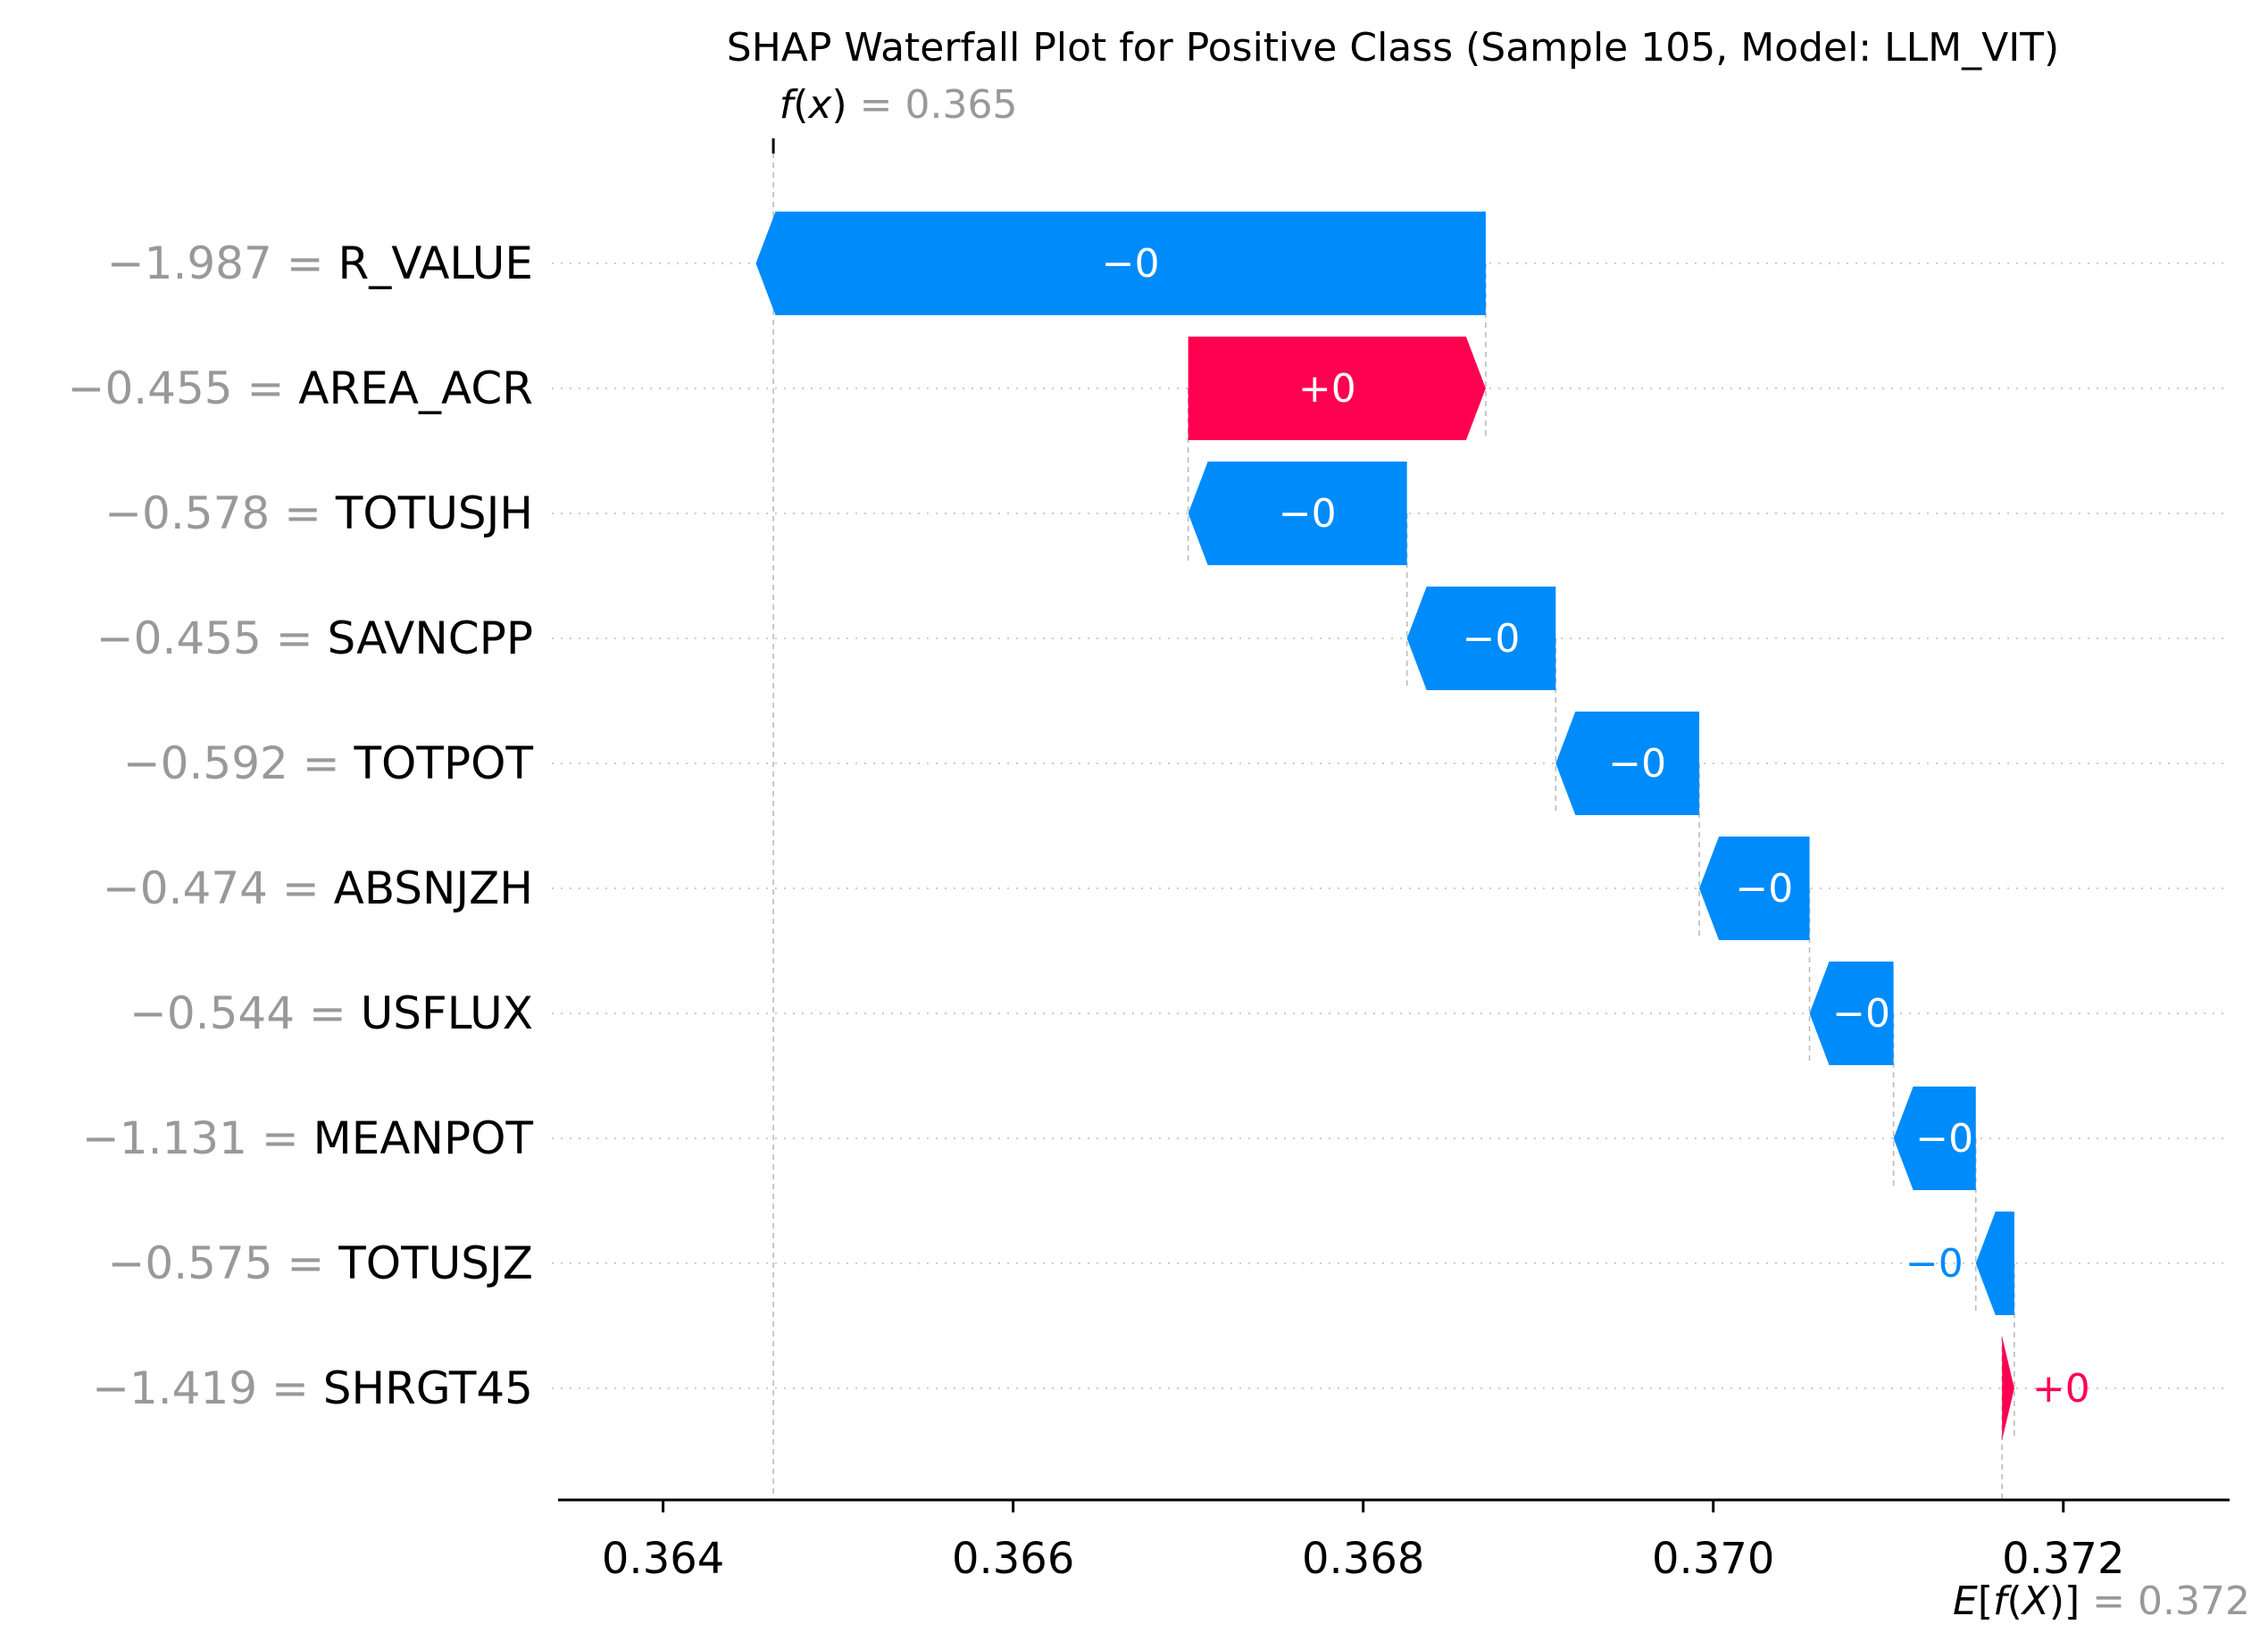 This screenshot has width=2268, height=1641. What do you see at coordinates (435, 263) in the screenshot?
I see `feature-name: R_VALUE` at bounding box center [435, 263].